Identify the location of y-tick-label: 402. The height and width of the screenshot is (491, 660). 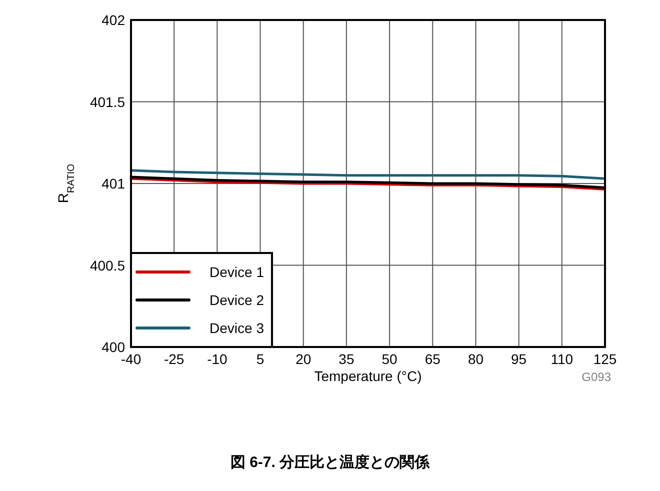
(114, 20).